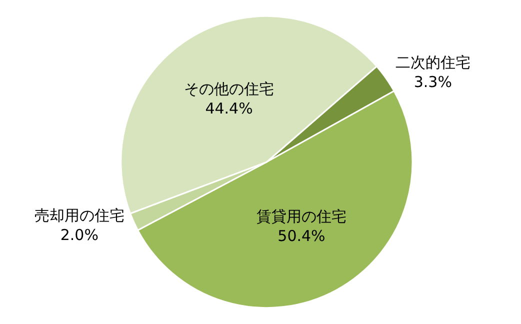  I want to click on data-label: 44.4%, so click(229, 109).